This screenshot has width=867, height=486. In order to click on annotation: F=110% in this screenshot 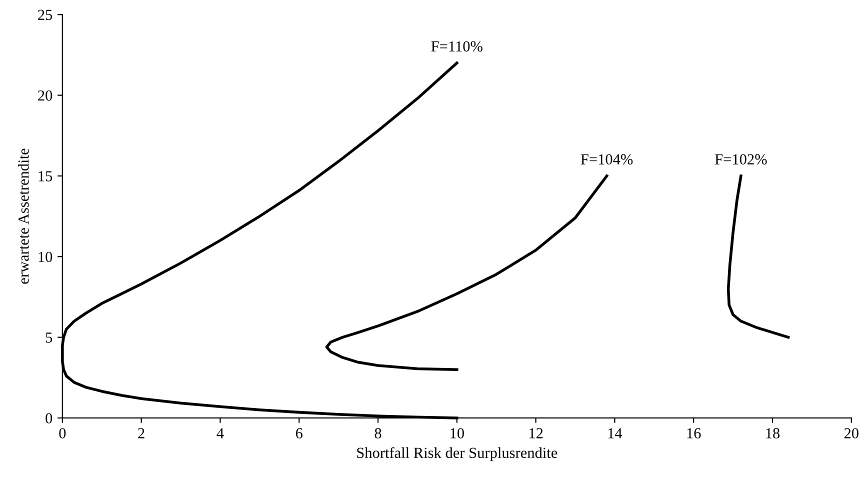, I will do `click(456, 46)`.